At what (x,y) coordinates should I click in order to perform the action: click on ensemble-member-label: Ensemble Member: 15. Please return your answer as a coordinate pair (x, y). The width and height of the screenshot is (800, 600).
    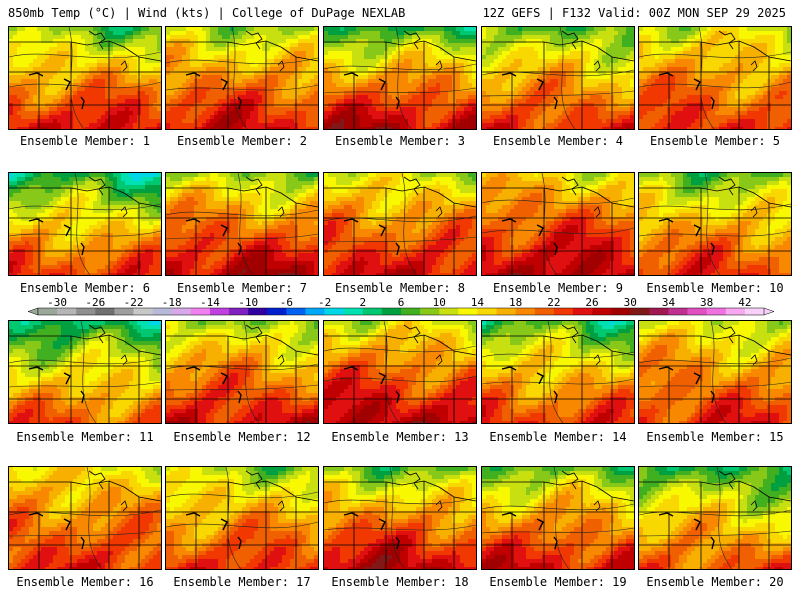
    Looking at the image, I should click on (715, 437).